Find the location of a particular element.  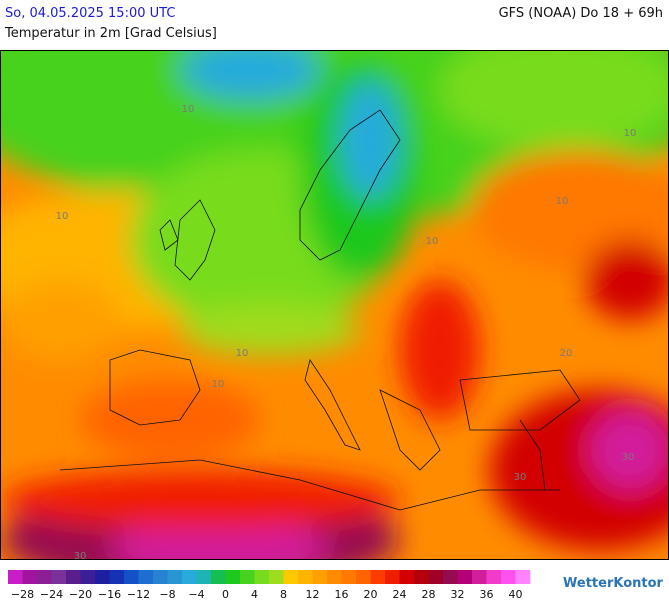

legend-tick-label: −24 is located at coordinates (51, 594).